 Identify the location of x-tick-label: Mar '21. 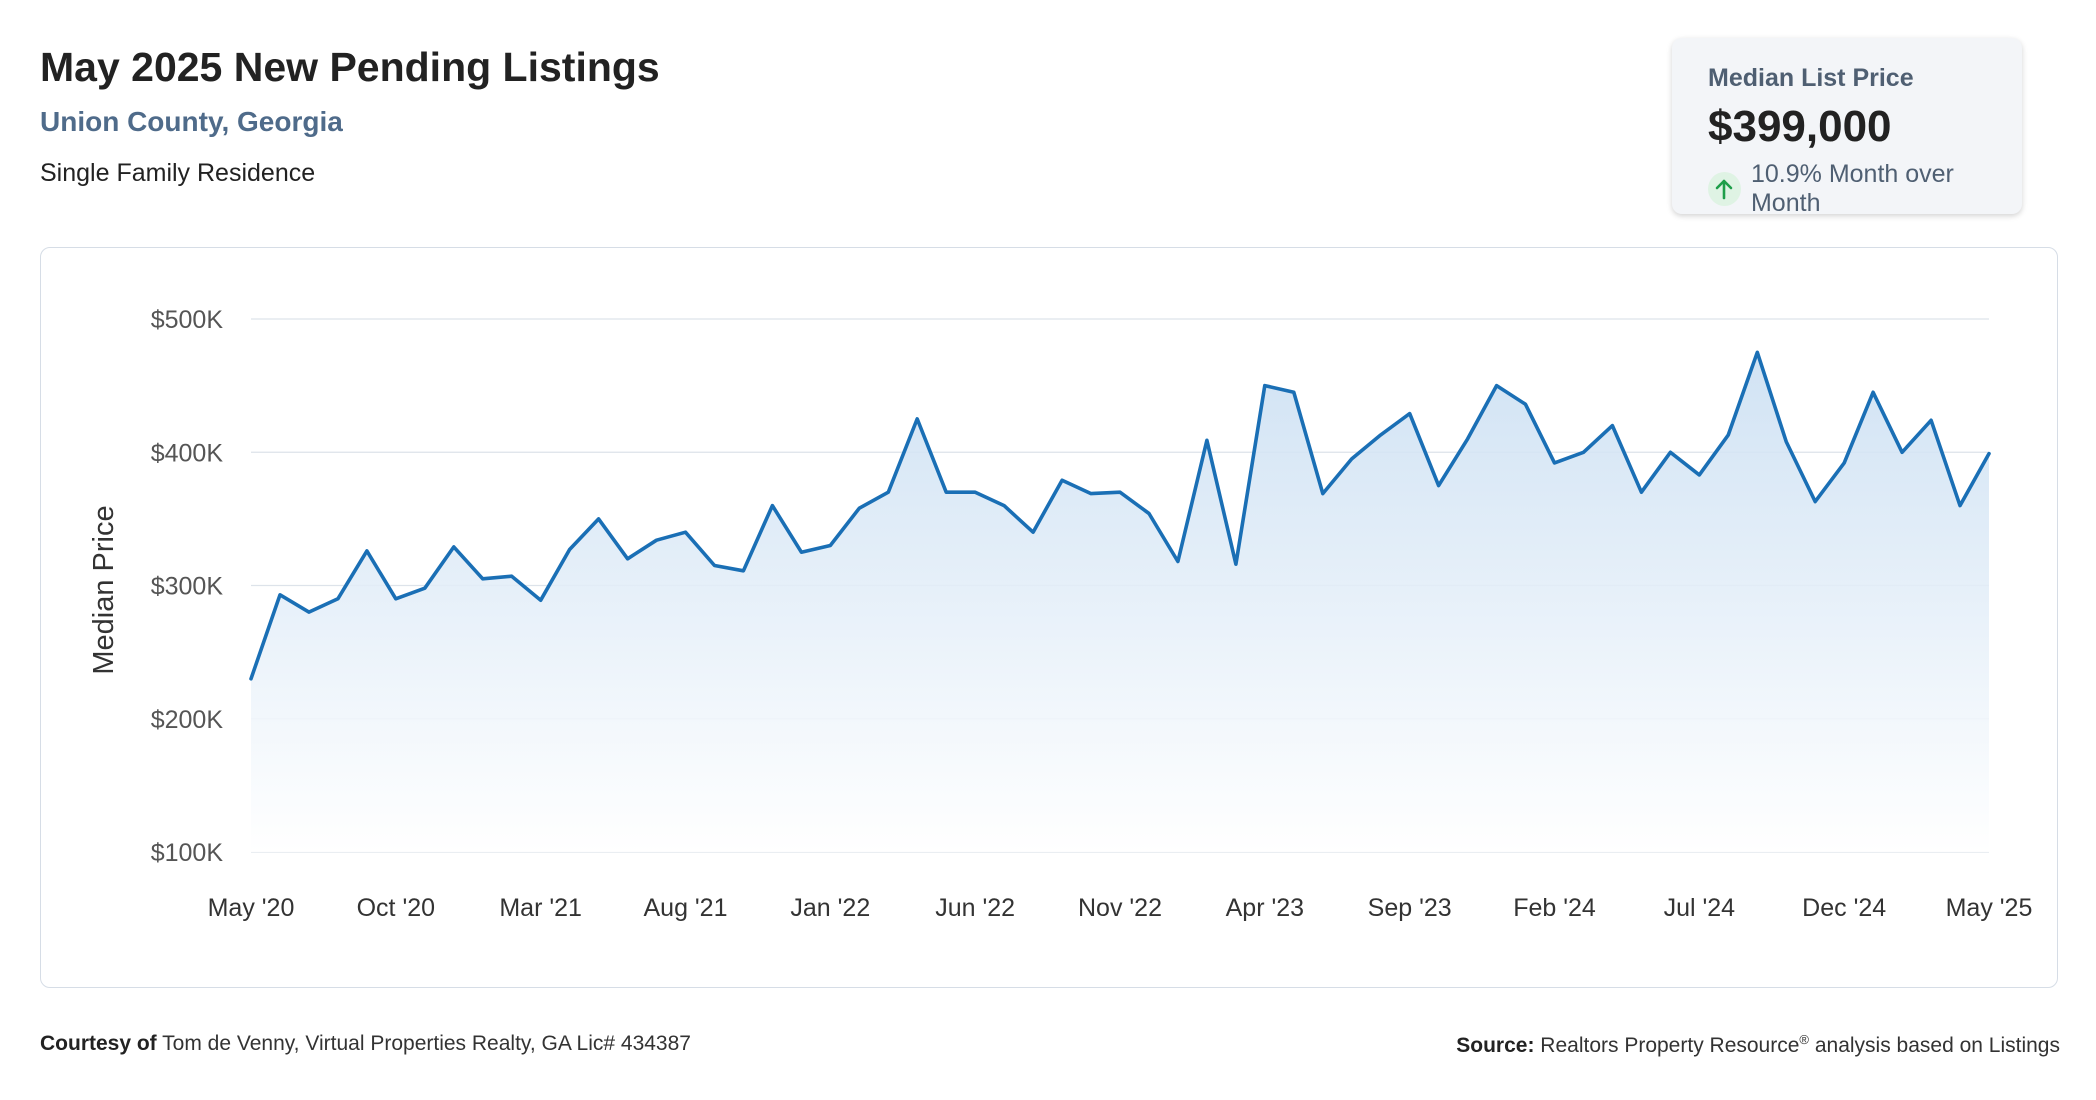
(540, 908).